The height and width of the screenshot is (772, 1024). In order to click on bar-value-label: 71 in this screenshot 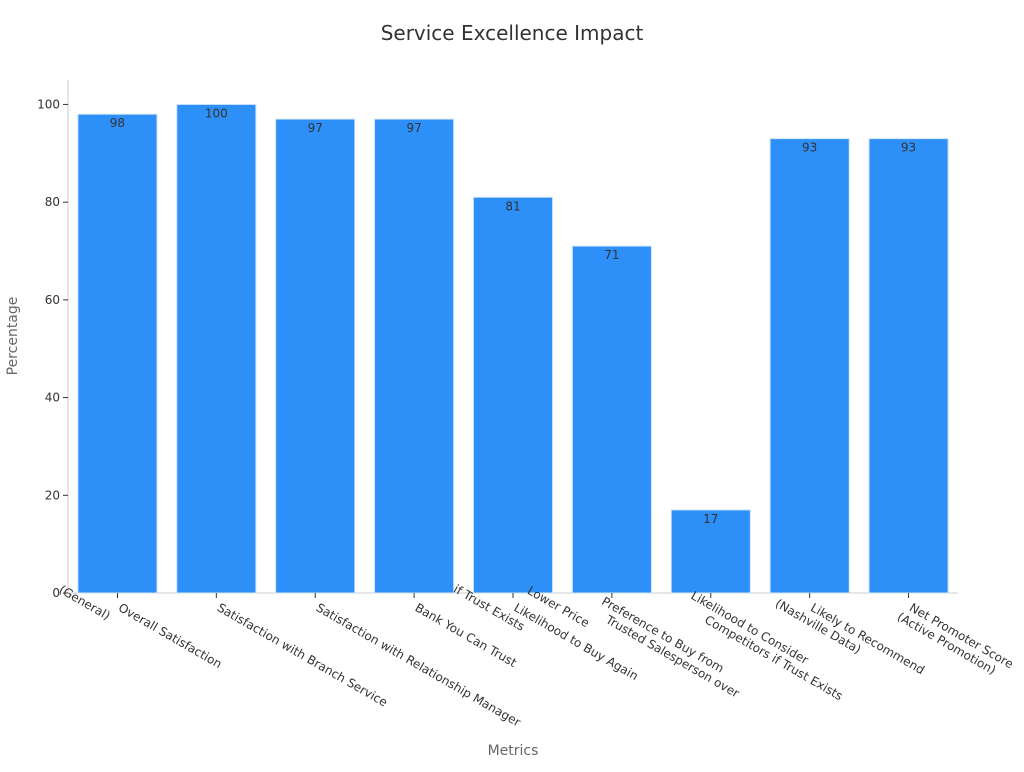, I will do `click(611, 255)`.